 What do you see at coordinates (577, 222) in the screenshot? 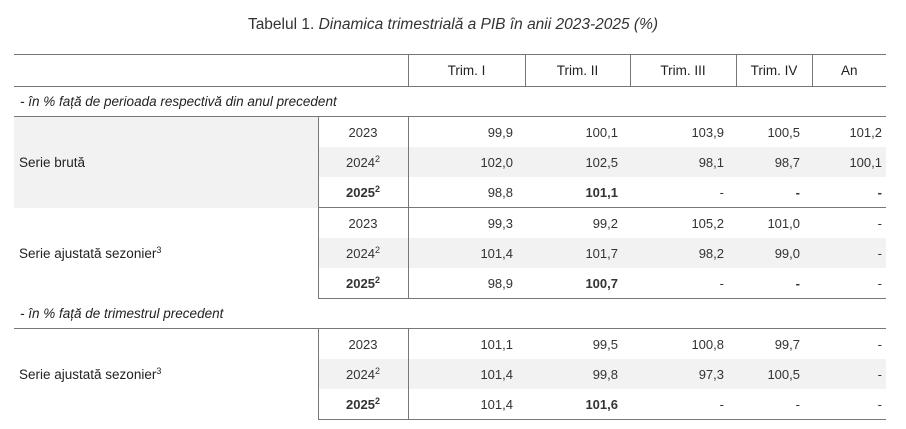
I see `value-cell: 99,2` at bounding box center [577, 222].